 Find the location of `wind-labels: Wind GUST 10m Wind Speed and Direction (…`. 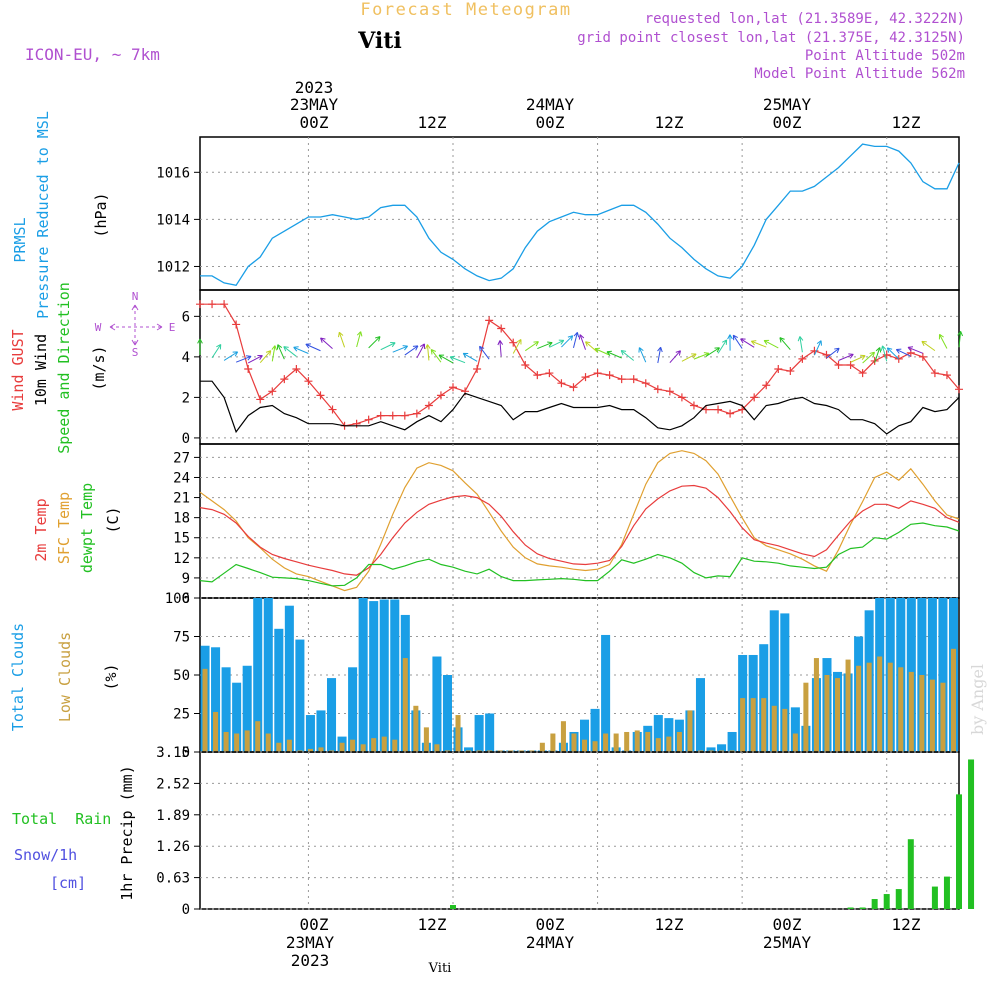

wind-labels: Wind GUST 10m Wind Speed and Direction (… is located at coordinates (92, 368).